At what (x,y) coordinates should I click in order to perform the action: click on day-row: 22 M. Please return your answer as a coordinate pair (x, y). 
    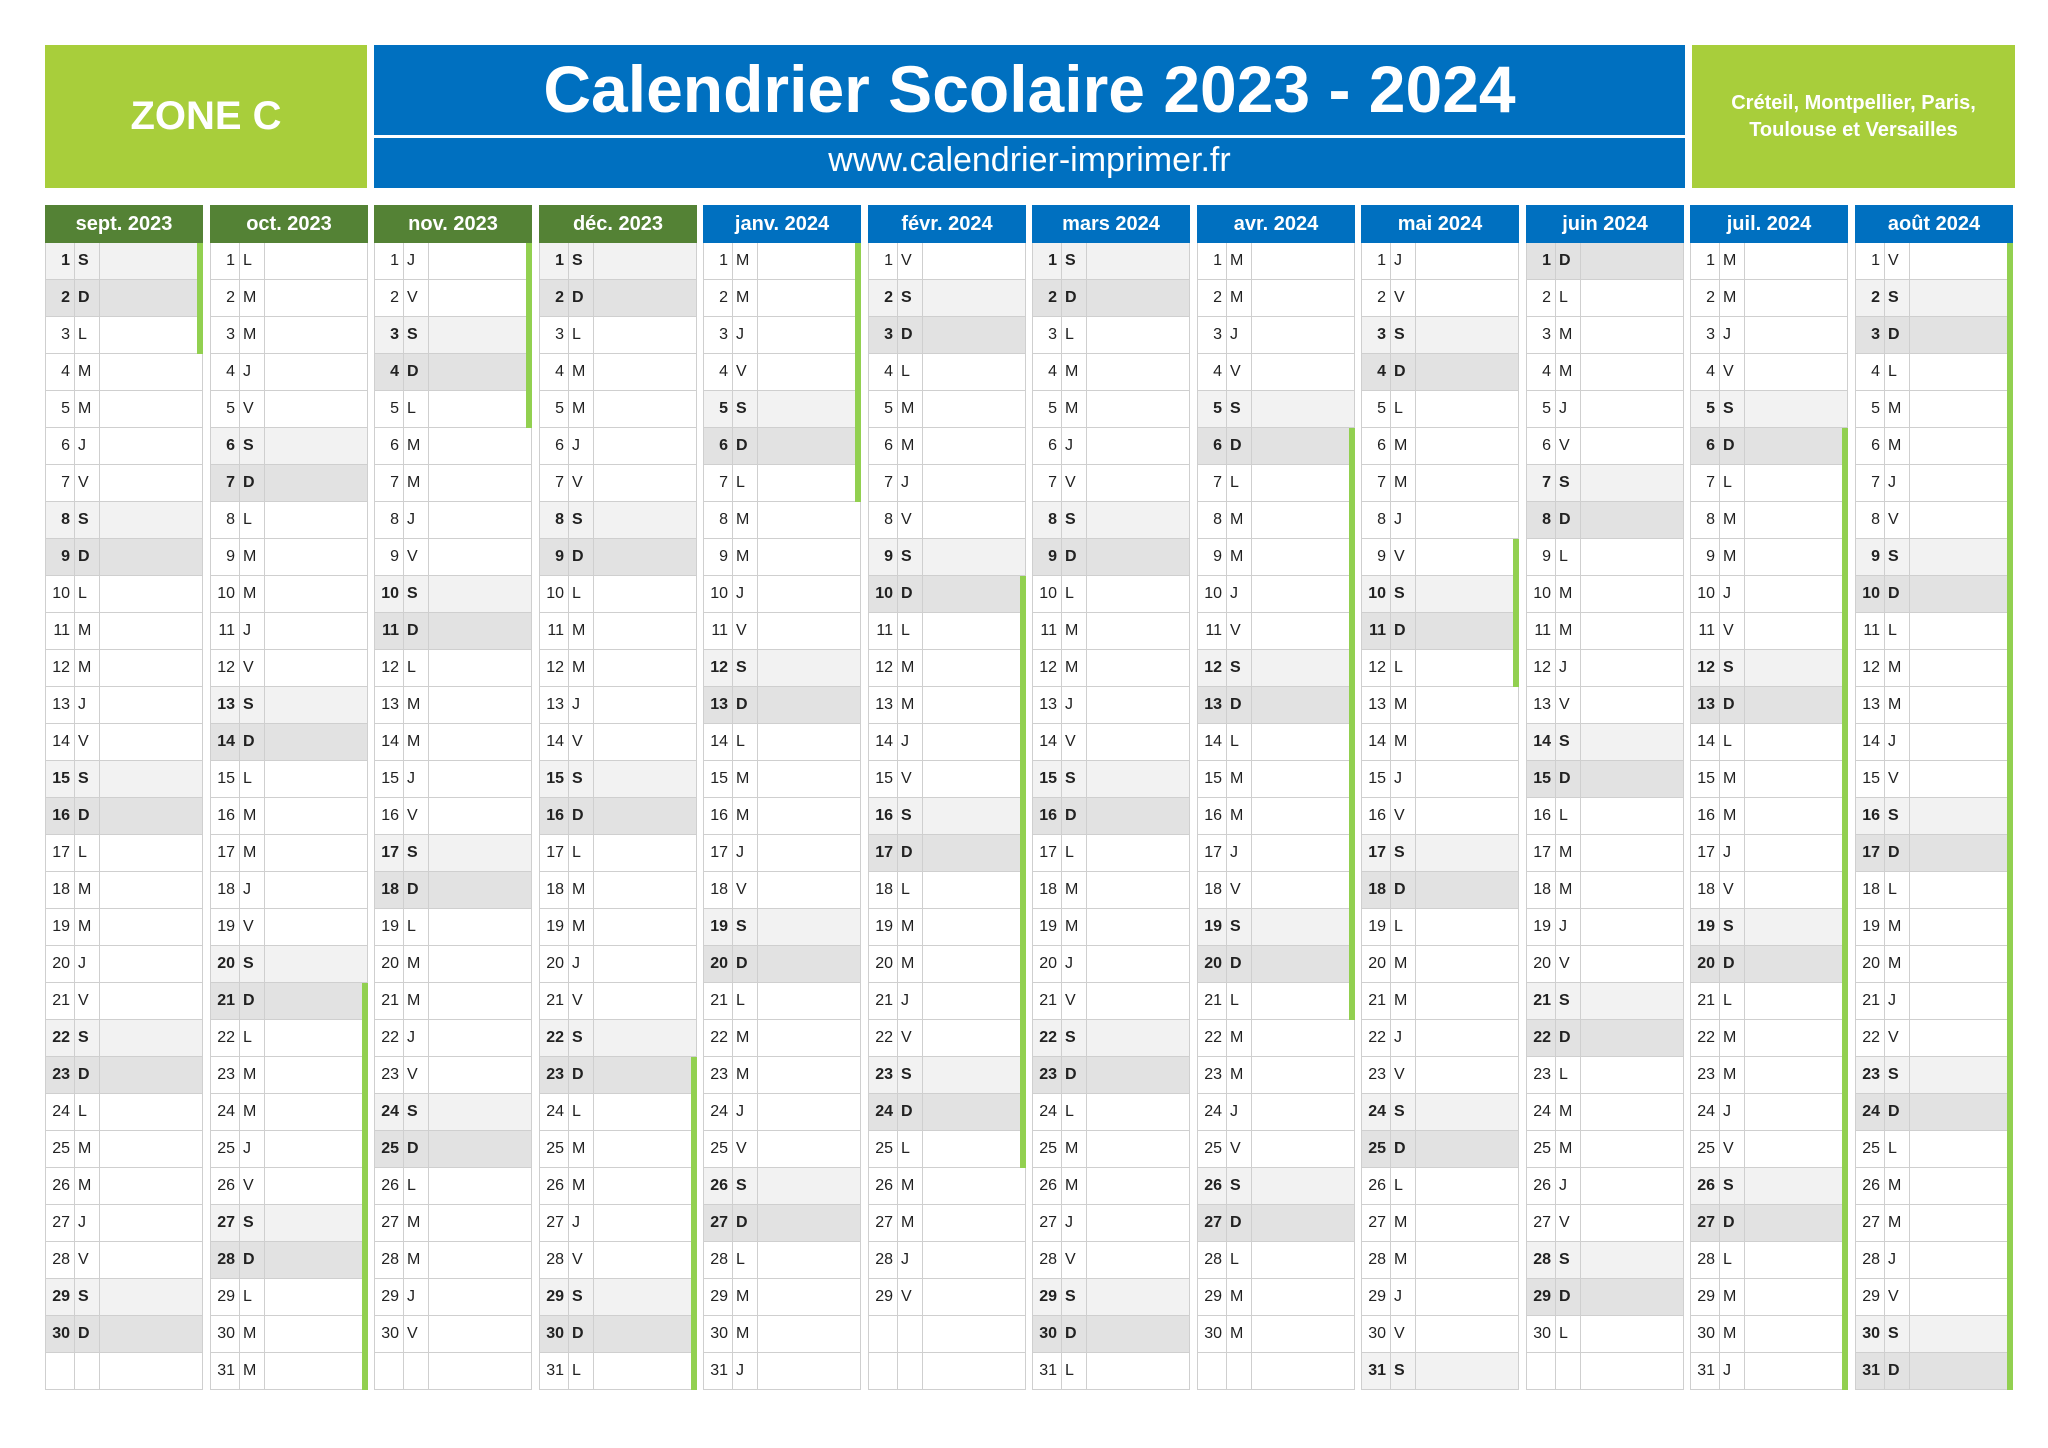
    Looking at the image, I should click on (1276, 1038).